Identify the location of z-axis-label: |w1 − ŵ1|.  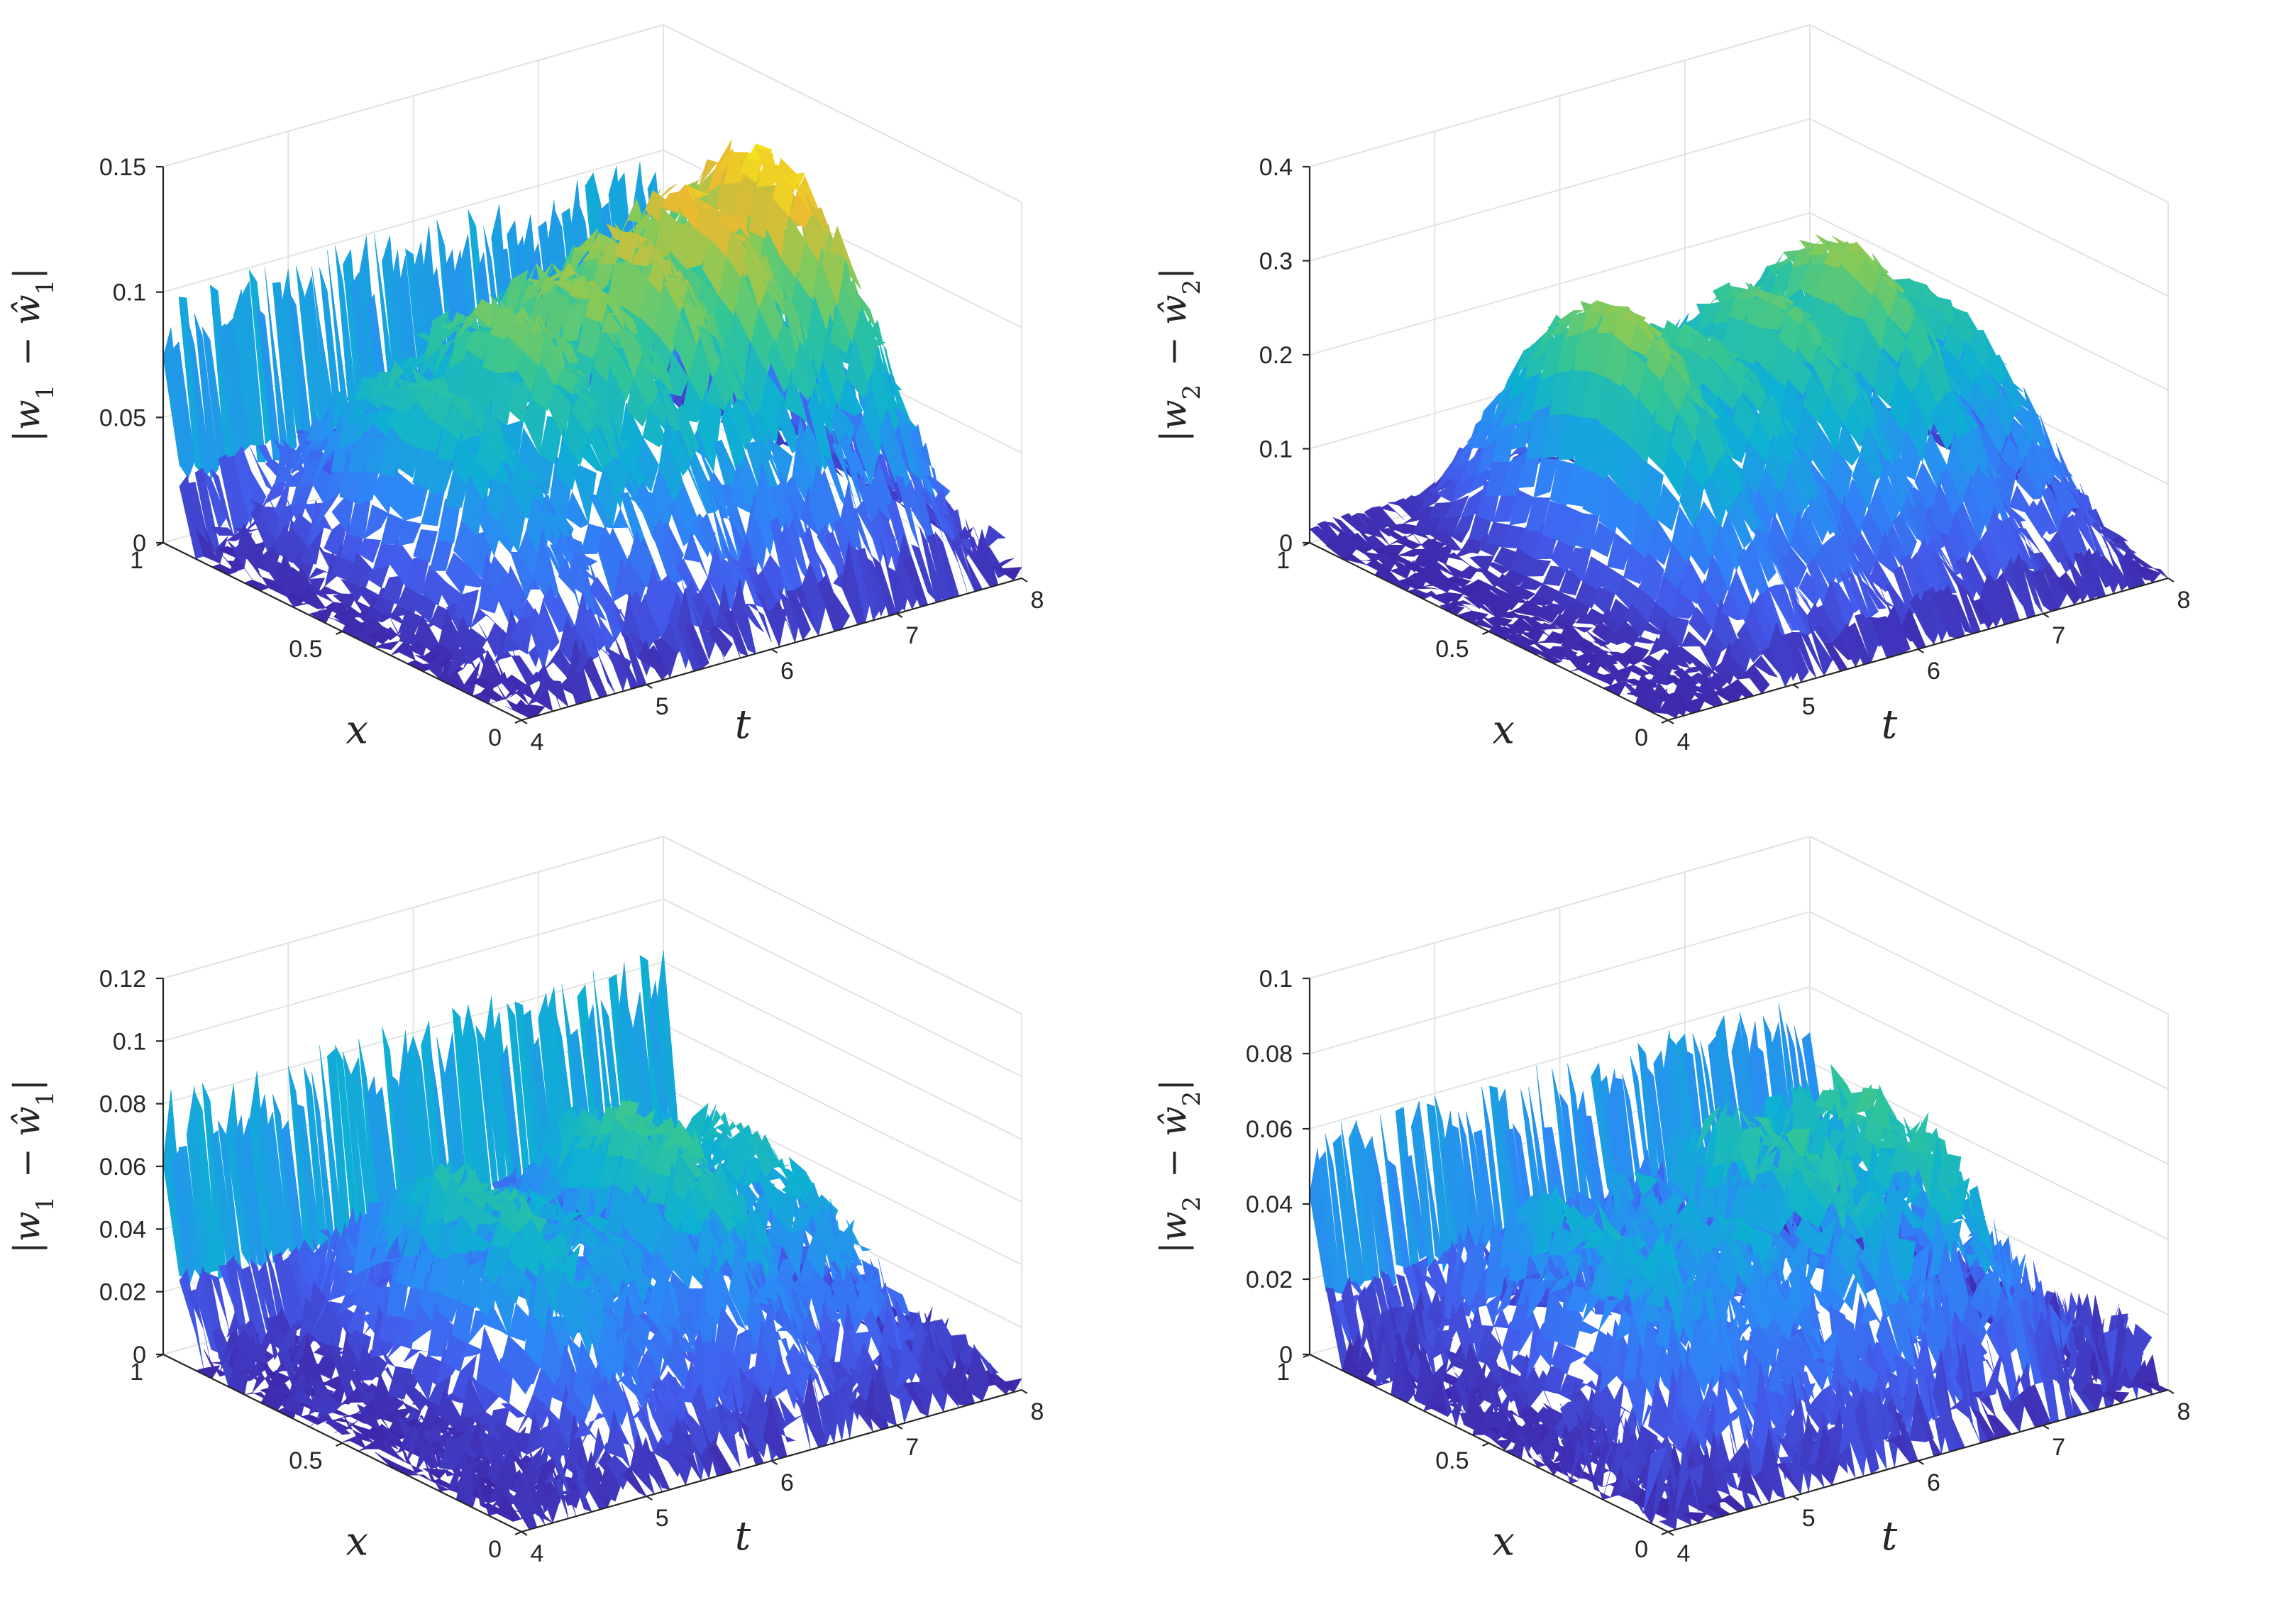
(33, 1167).